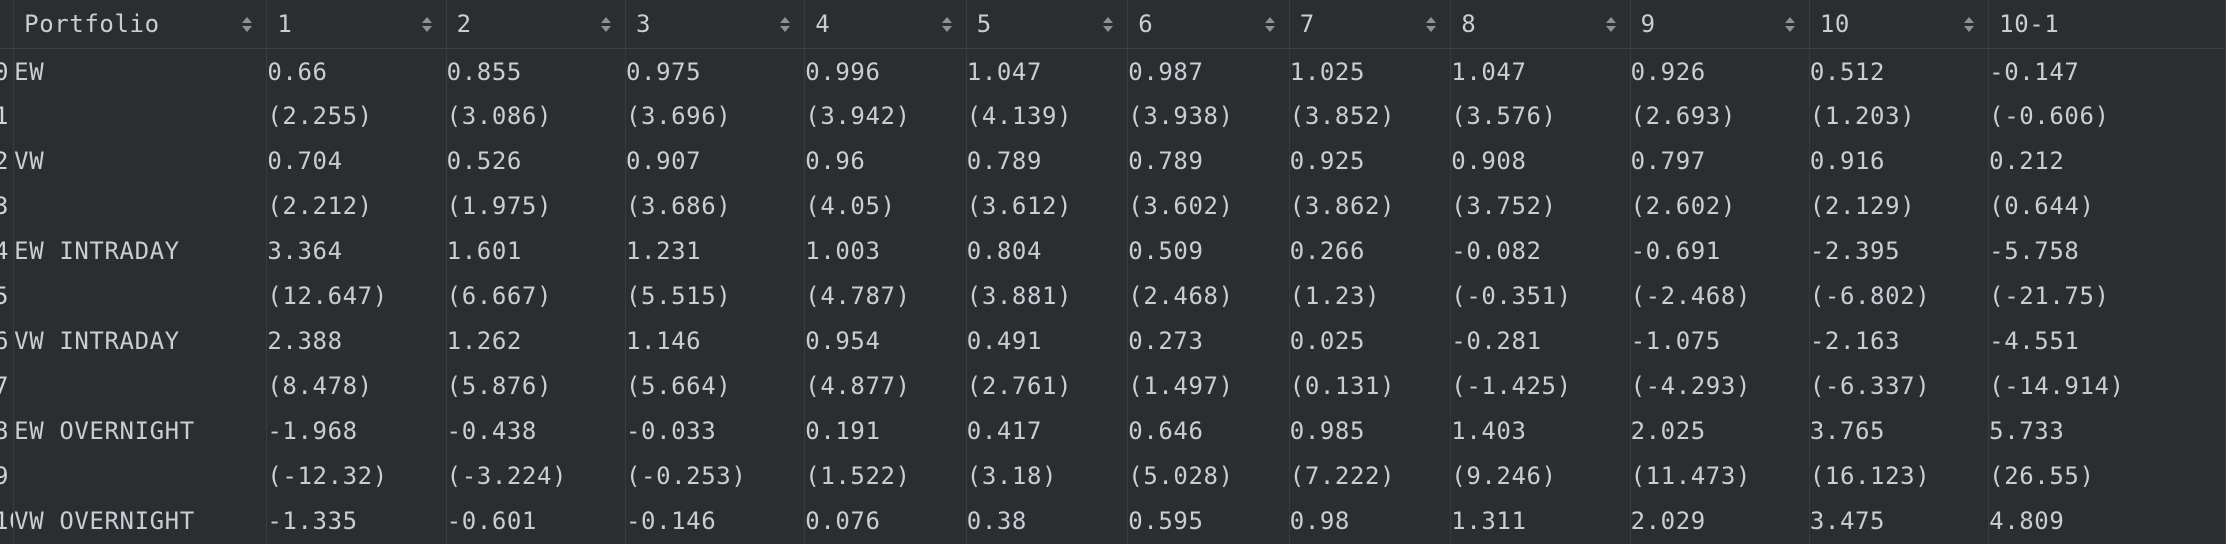 This screenshot has height=544, width=2226. What do you see at coordinates (1720, 161) in the screenshot?
I see `table-cell: 0.797` at bounding box center [1720, 161].